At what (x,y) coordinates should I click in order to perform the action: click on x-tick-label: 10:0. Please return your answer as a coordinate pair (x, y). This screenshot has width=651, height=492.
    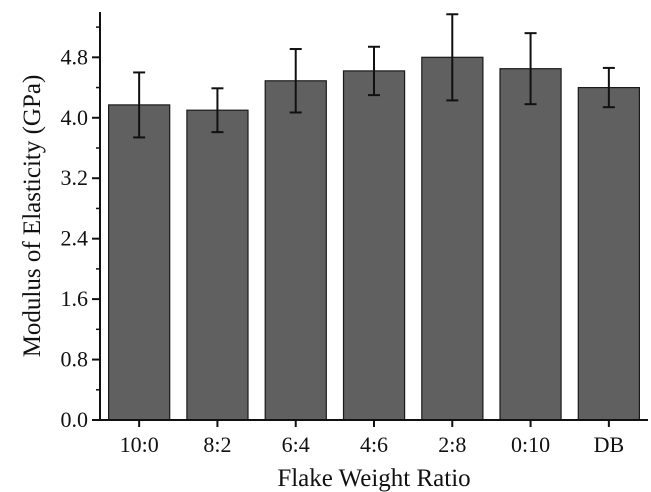
    Looking at the image, I should click on (139, 444).